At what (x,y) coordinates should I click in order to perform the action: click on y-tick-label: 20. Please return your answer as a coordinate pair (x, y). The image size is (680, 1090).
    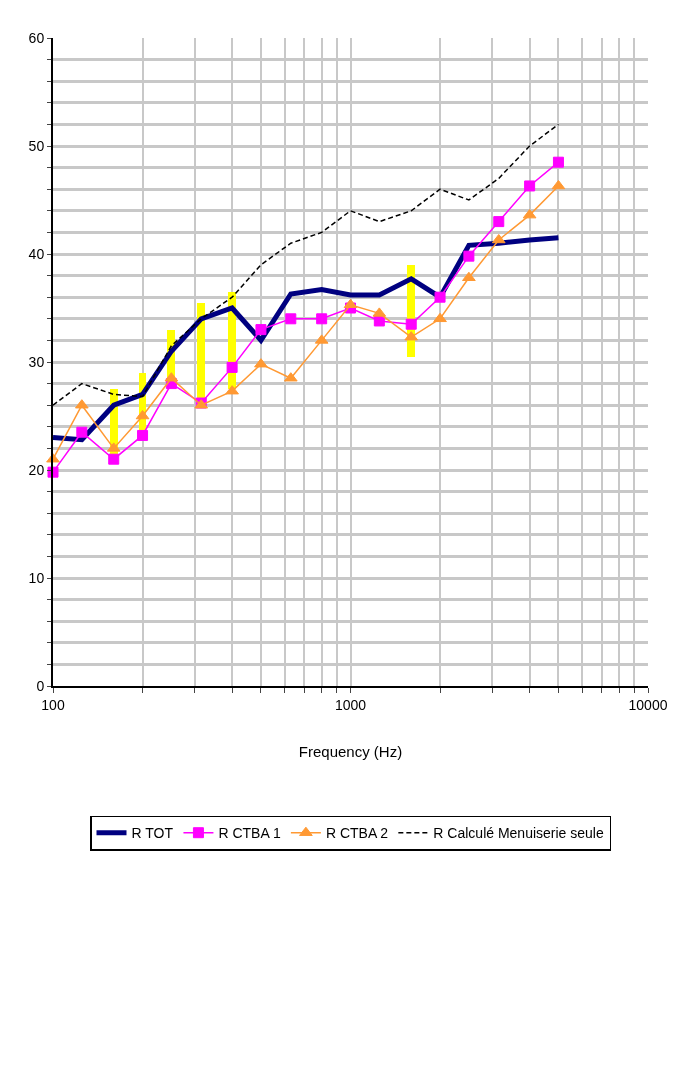
    Looking at the image, I should click on (36, 469).